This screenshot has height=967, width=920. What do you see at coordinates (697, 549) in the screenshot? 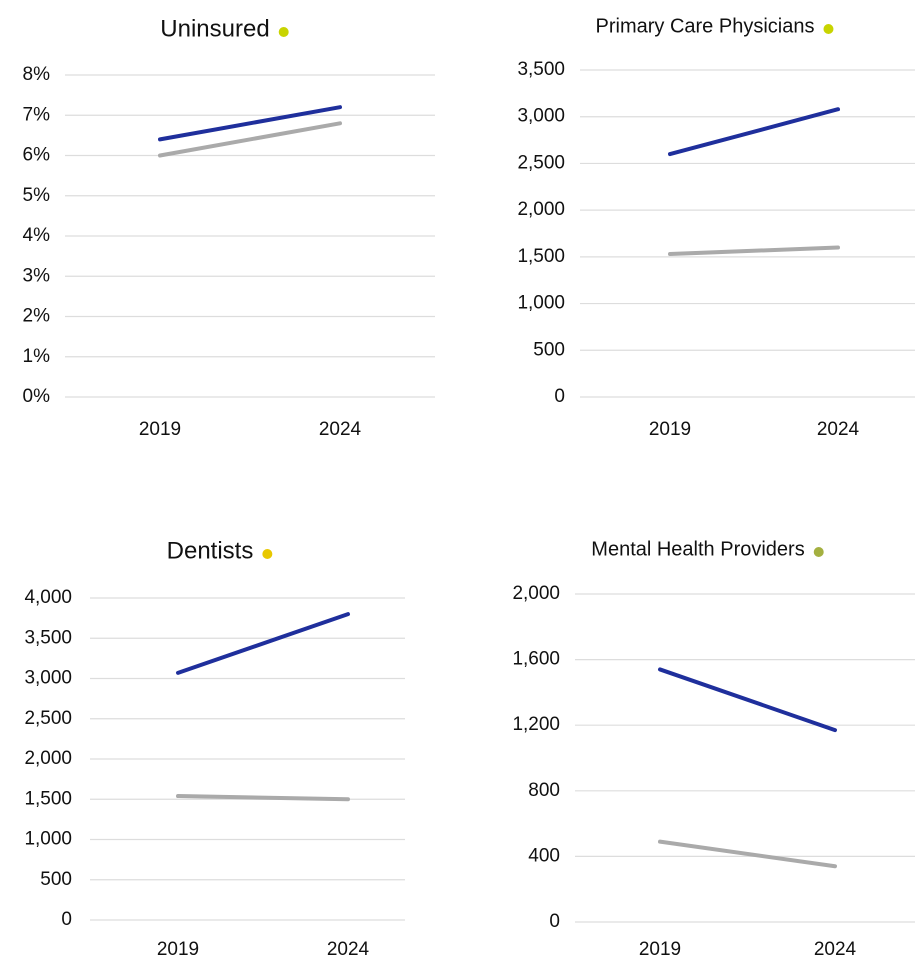
I see `chart-title: Mental Health Providers` at bounding box center [697, 549].